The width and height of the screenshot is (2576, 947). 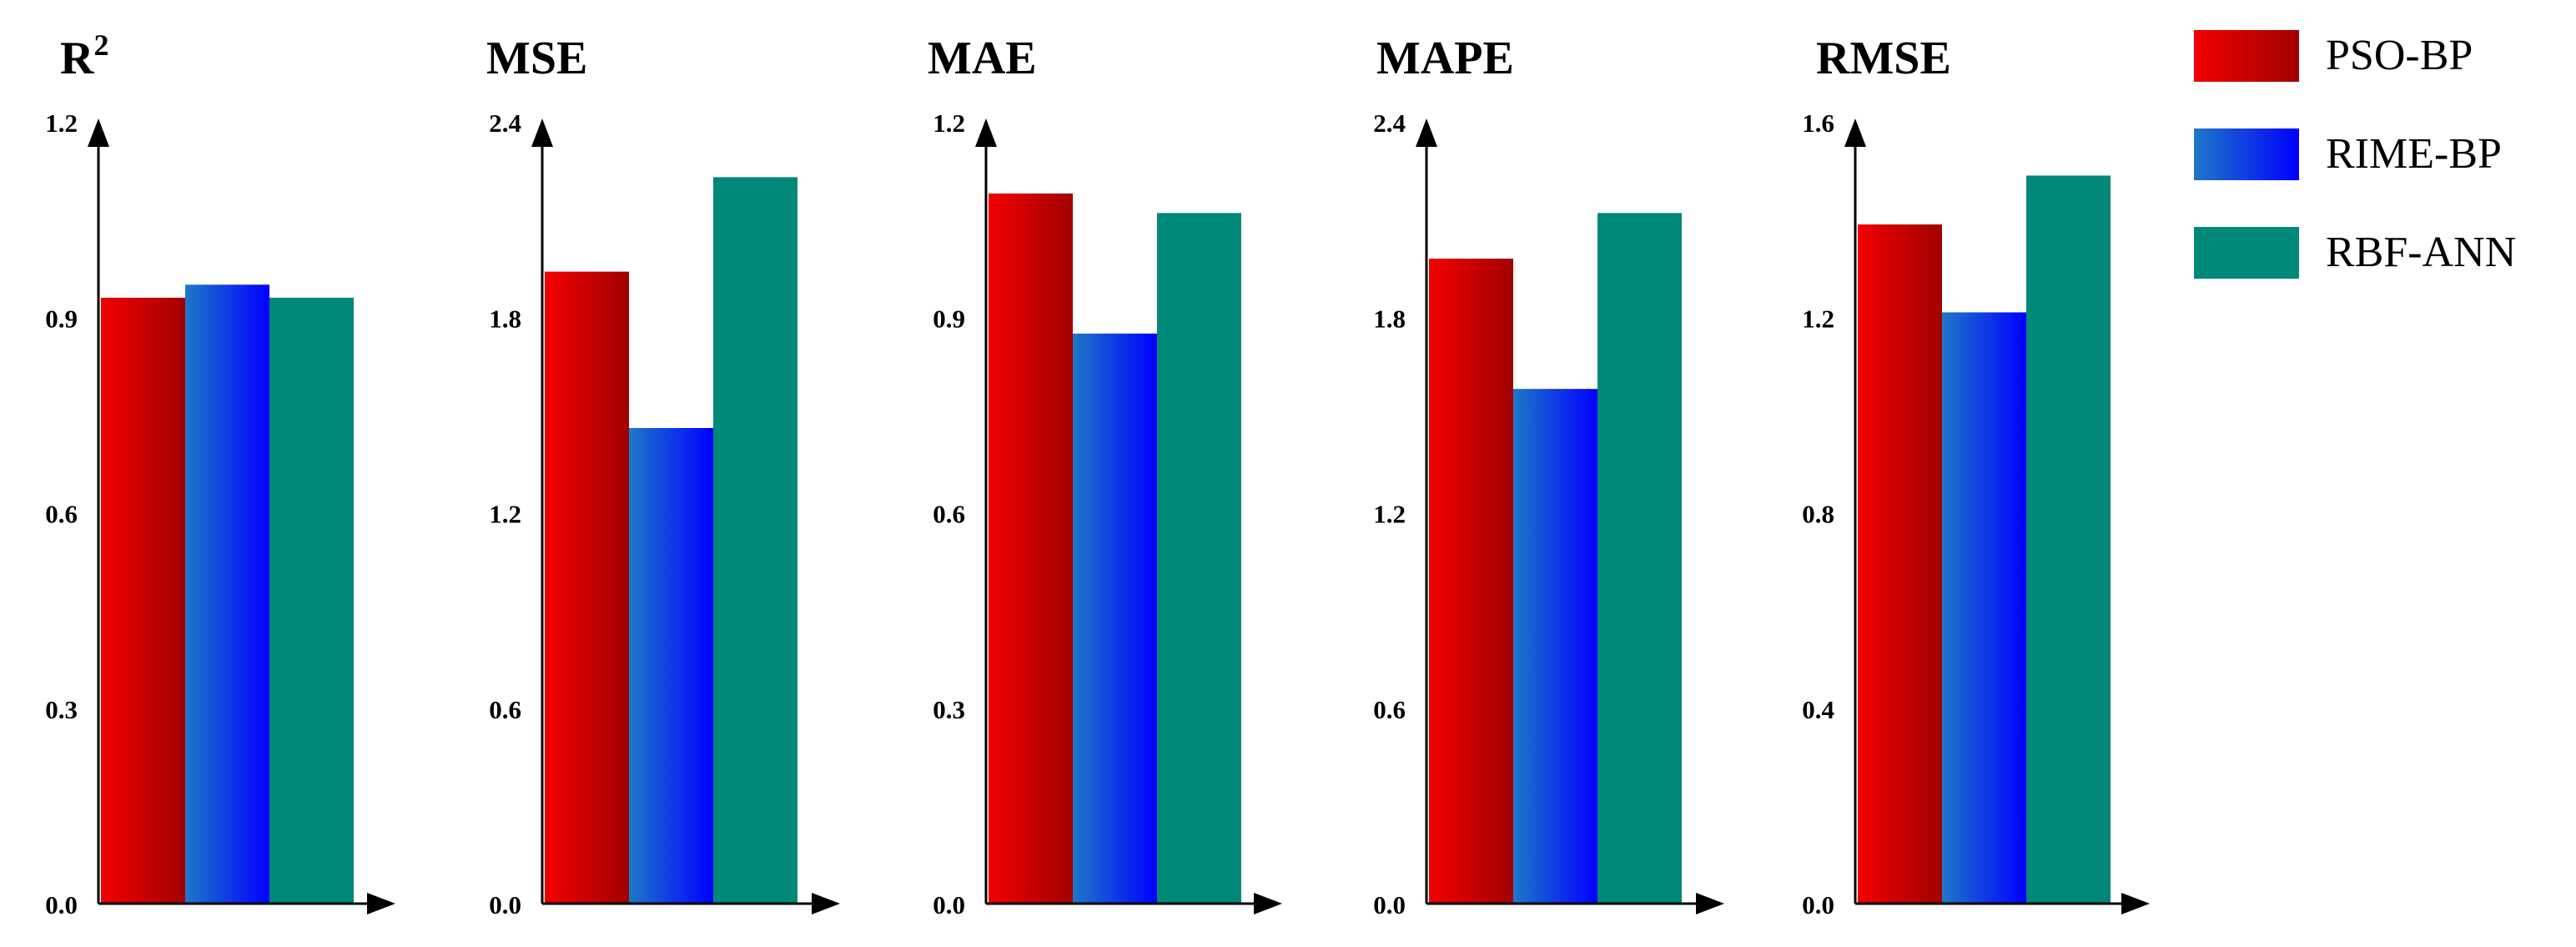 What do you see at coordinates (1818, 709) in the screenshot?
I see `y-tick-label: 0.4` at bounding box center [1818, 709].